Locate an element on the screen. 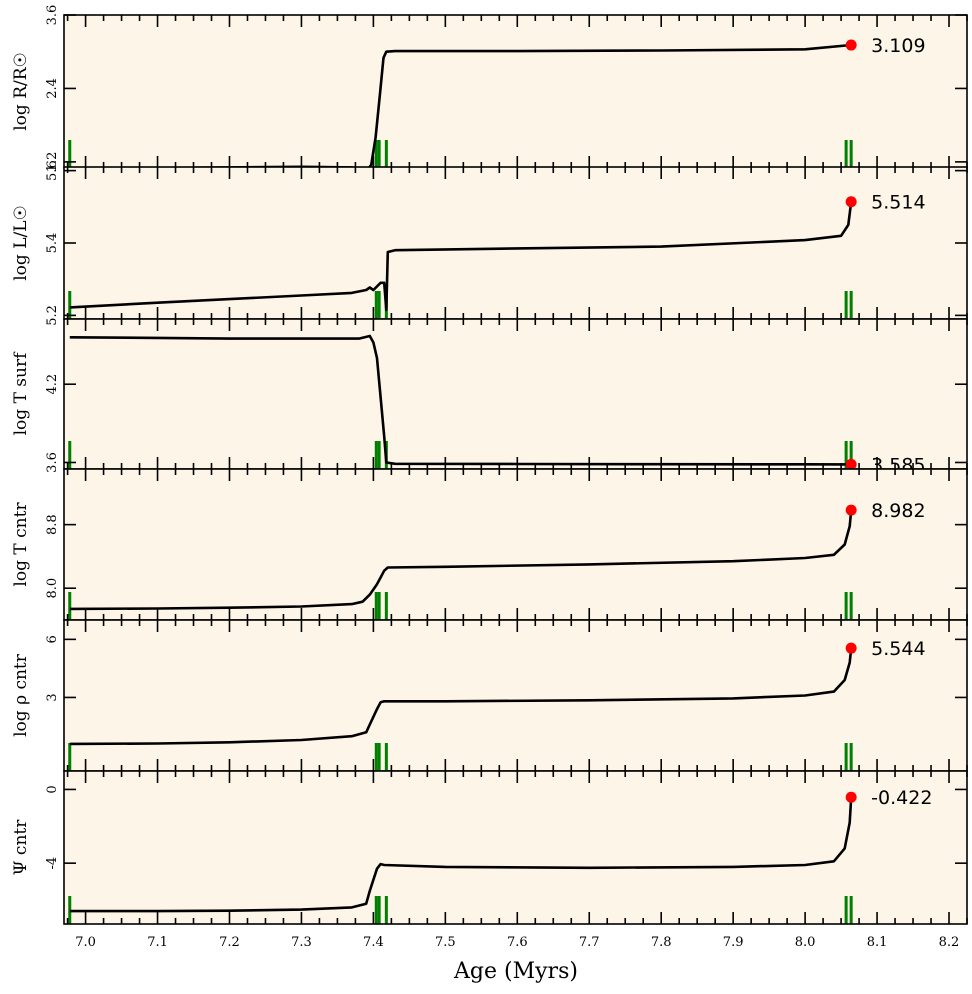 The height and width of the screenshot is (994, 972). end-value-label: 5.544 is located at coordinates (898, 649).